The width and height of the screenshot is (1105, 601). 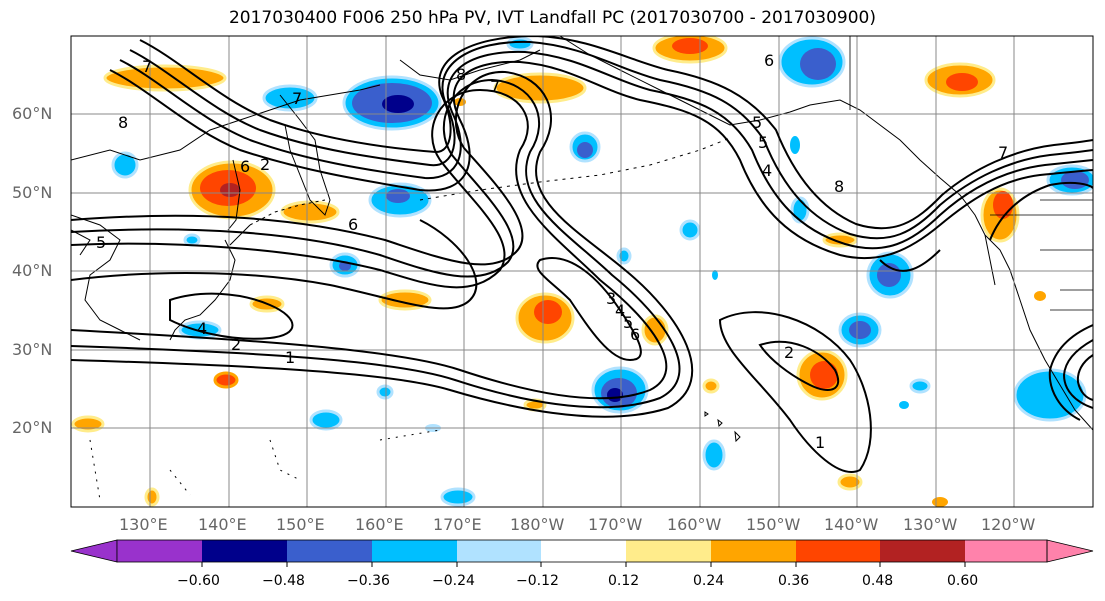 I want to click on lon-label-130w: 130°W, so click(x=930, y=524).